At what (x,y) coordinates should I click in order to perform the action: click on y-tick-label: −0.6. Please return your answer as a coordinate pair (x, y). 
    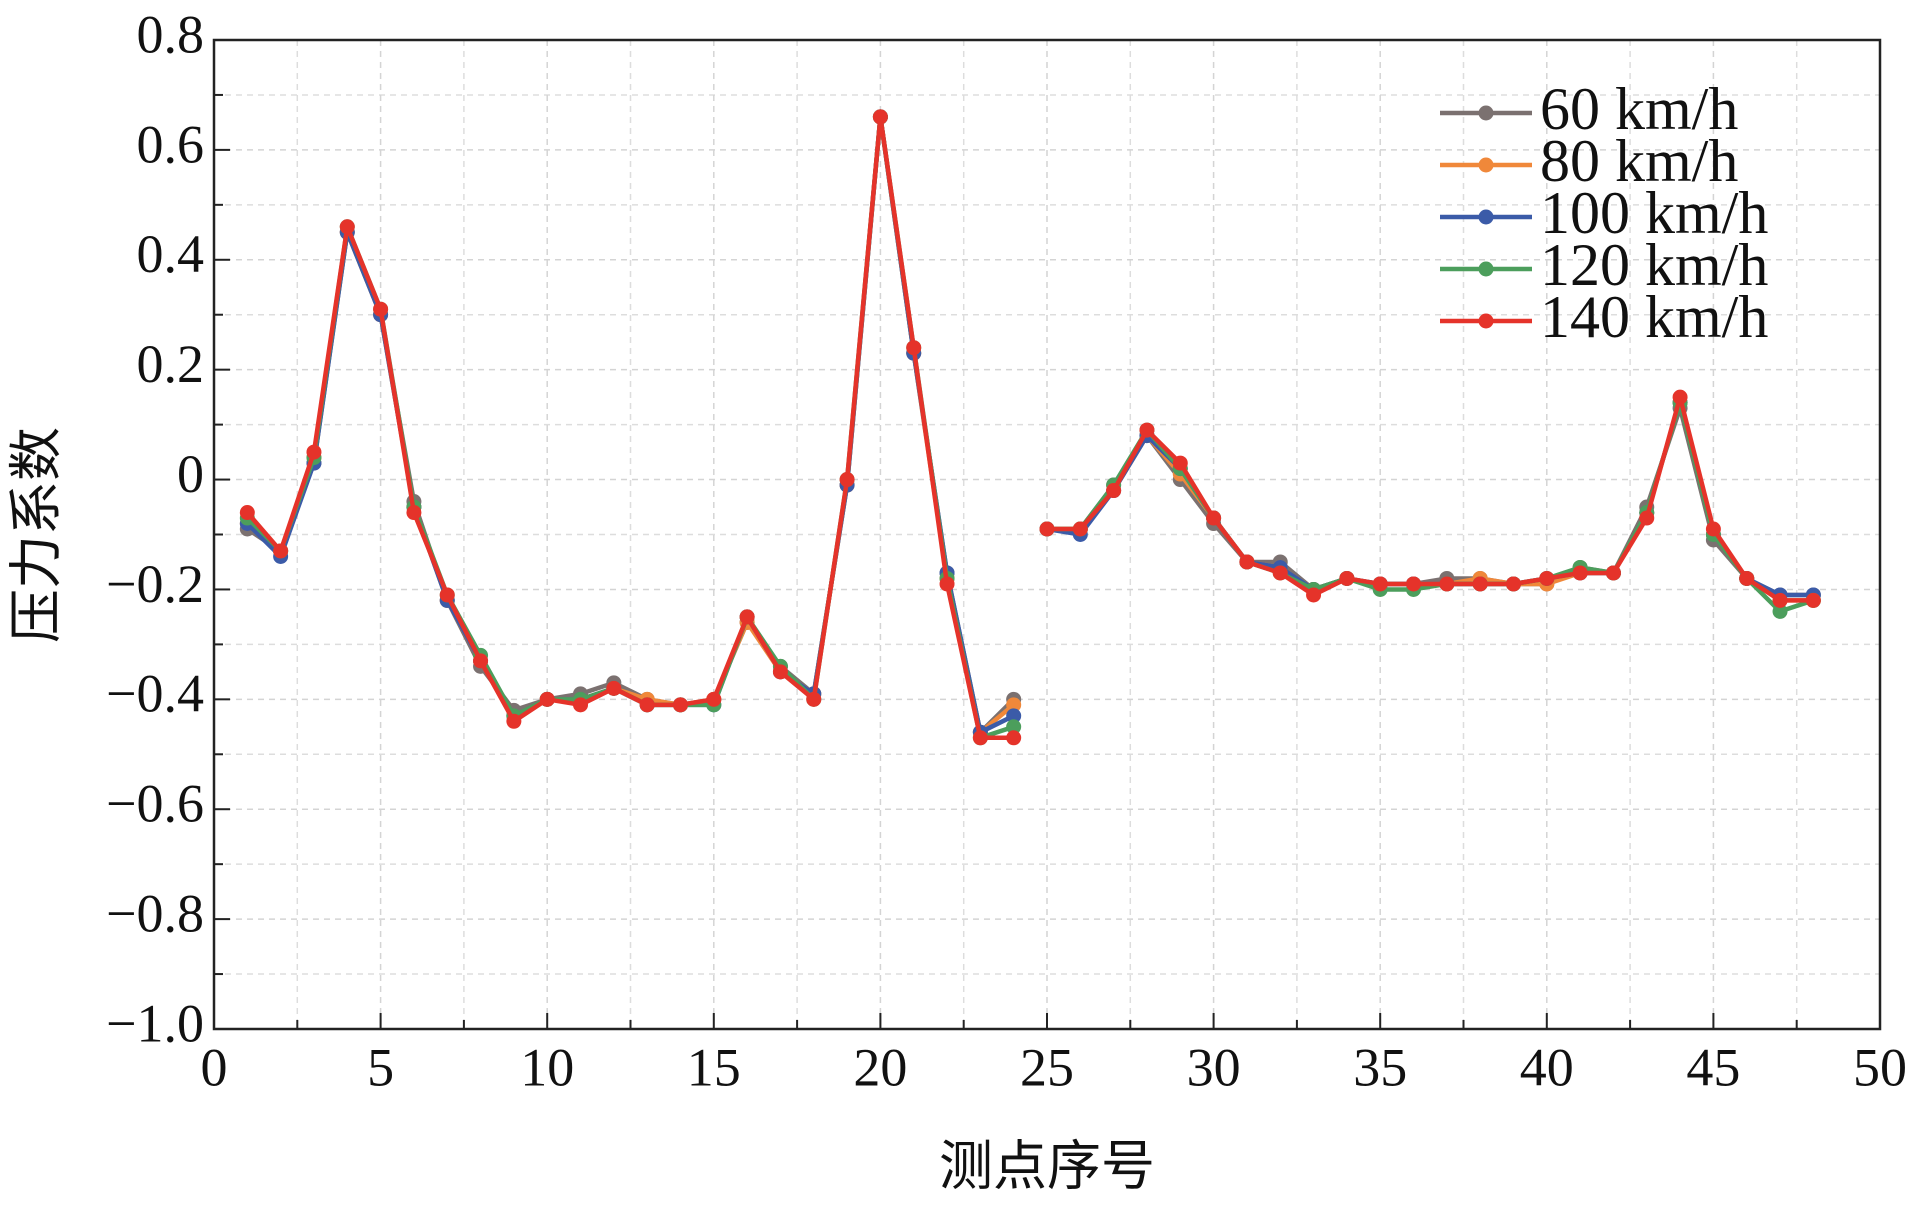
    Looking at the image, I should click on (155, 804).